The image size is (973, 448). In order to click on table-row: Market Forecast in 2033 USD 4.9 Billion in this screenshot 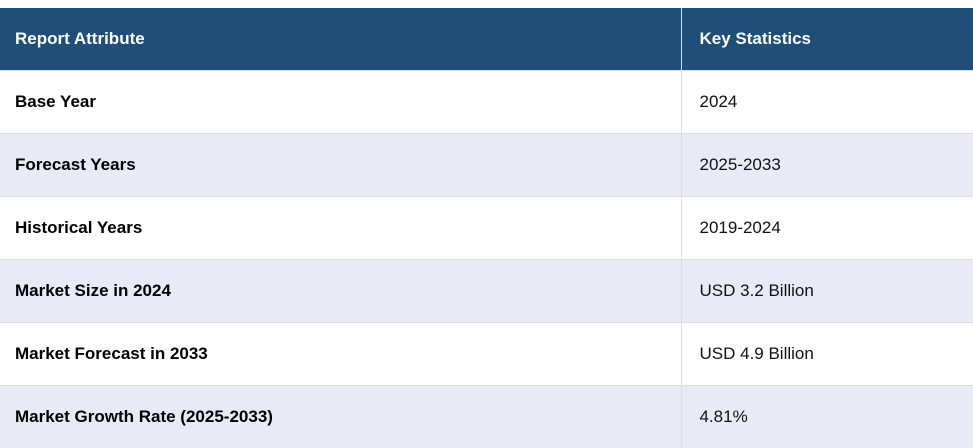, I will do `click(486, 354)`.